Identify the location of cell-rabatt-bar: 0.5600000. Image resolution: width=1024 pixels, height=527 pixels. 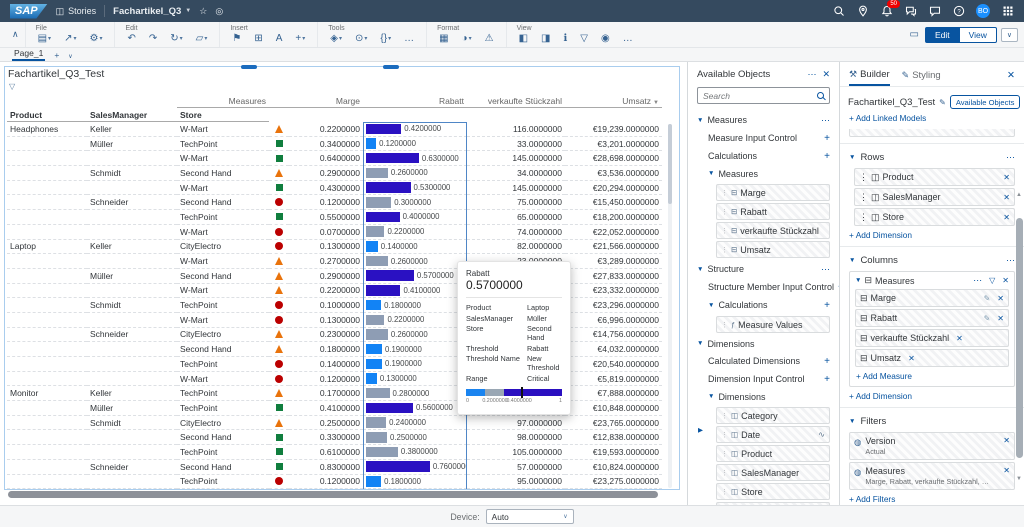
(415, 408).